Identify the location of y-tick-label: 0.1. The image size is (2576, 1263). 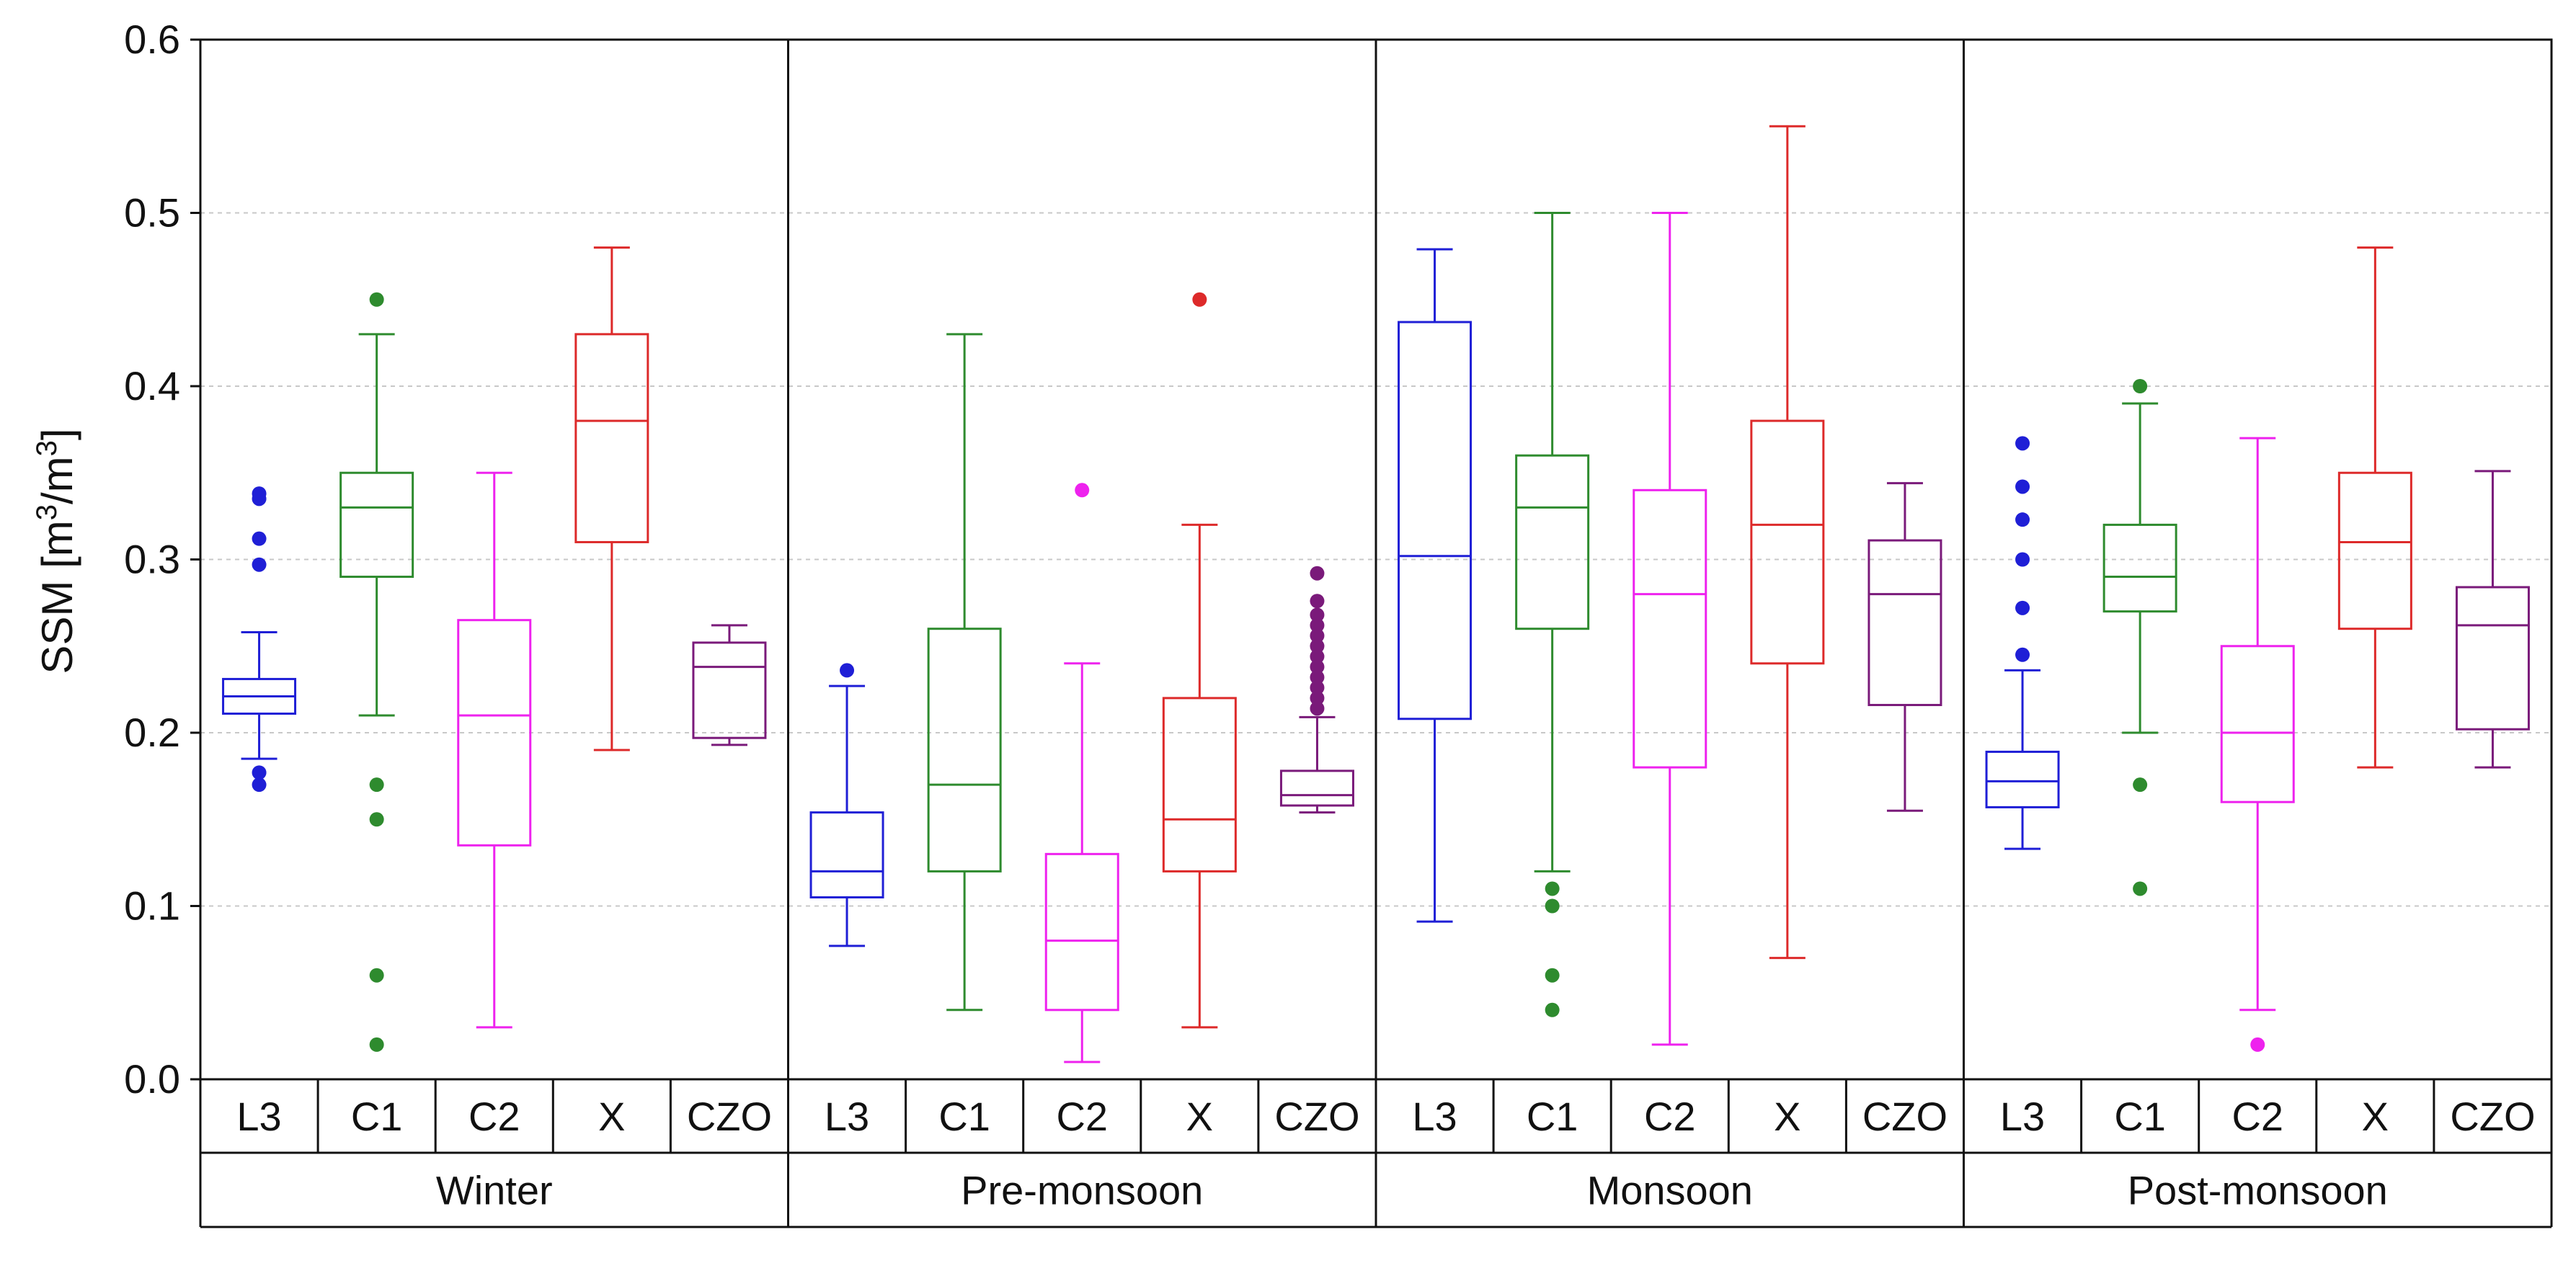
(152, 906).